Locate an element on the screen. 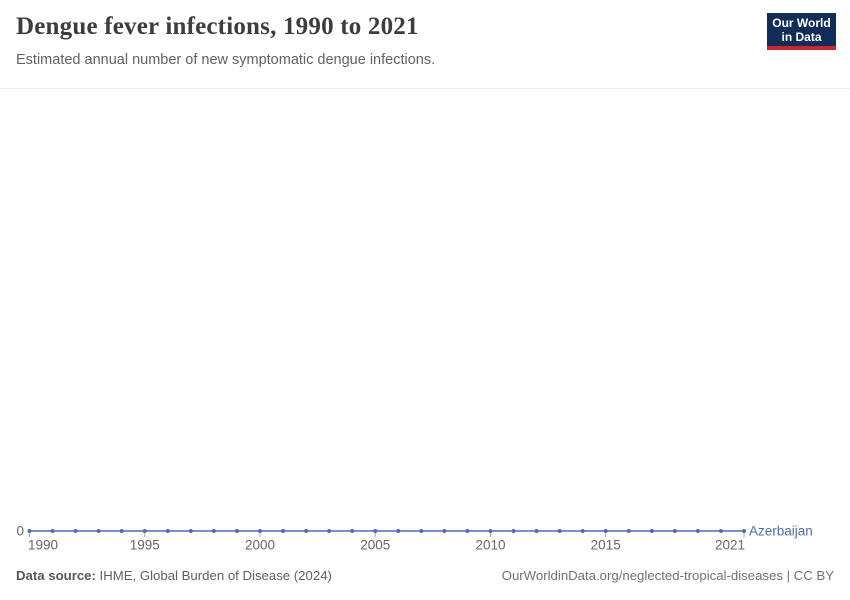 The image size is (850, 600). y-axis-zero-label: 0 is located at coordinates (20, 531).